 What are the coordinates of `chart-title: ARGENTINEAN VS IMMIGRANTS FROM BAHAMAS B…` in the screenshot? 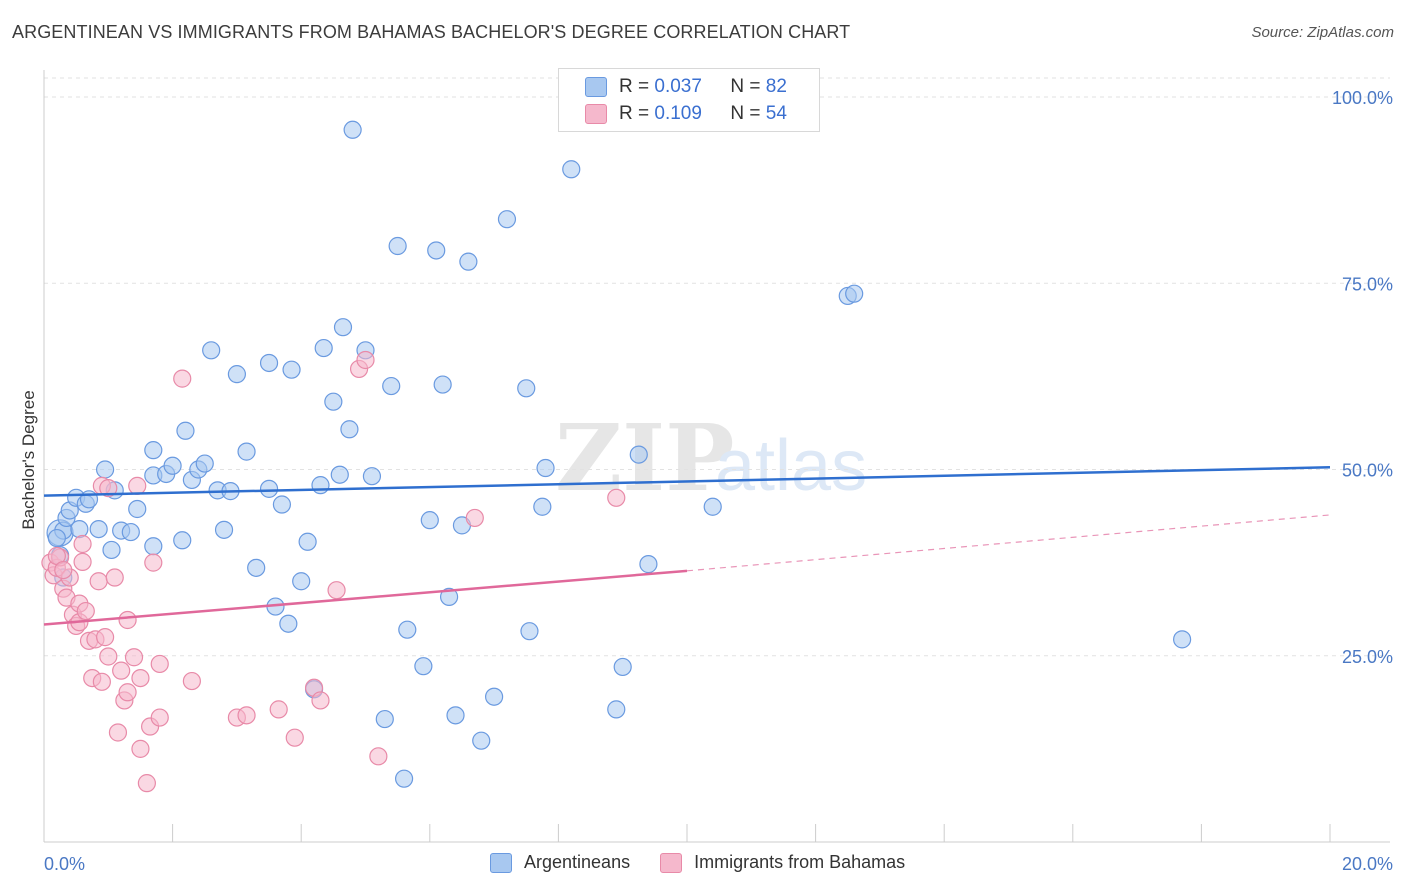 It's located at (431, 32).